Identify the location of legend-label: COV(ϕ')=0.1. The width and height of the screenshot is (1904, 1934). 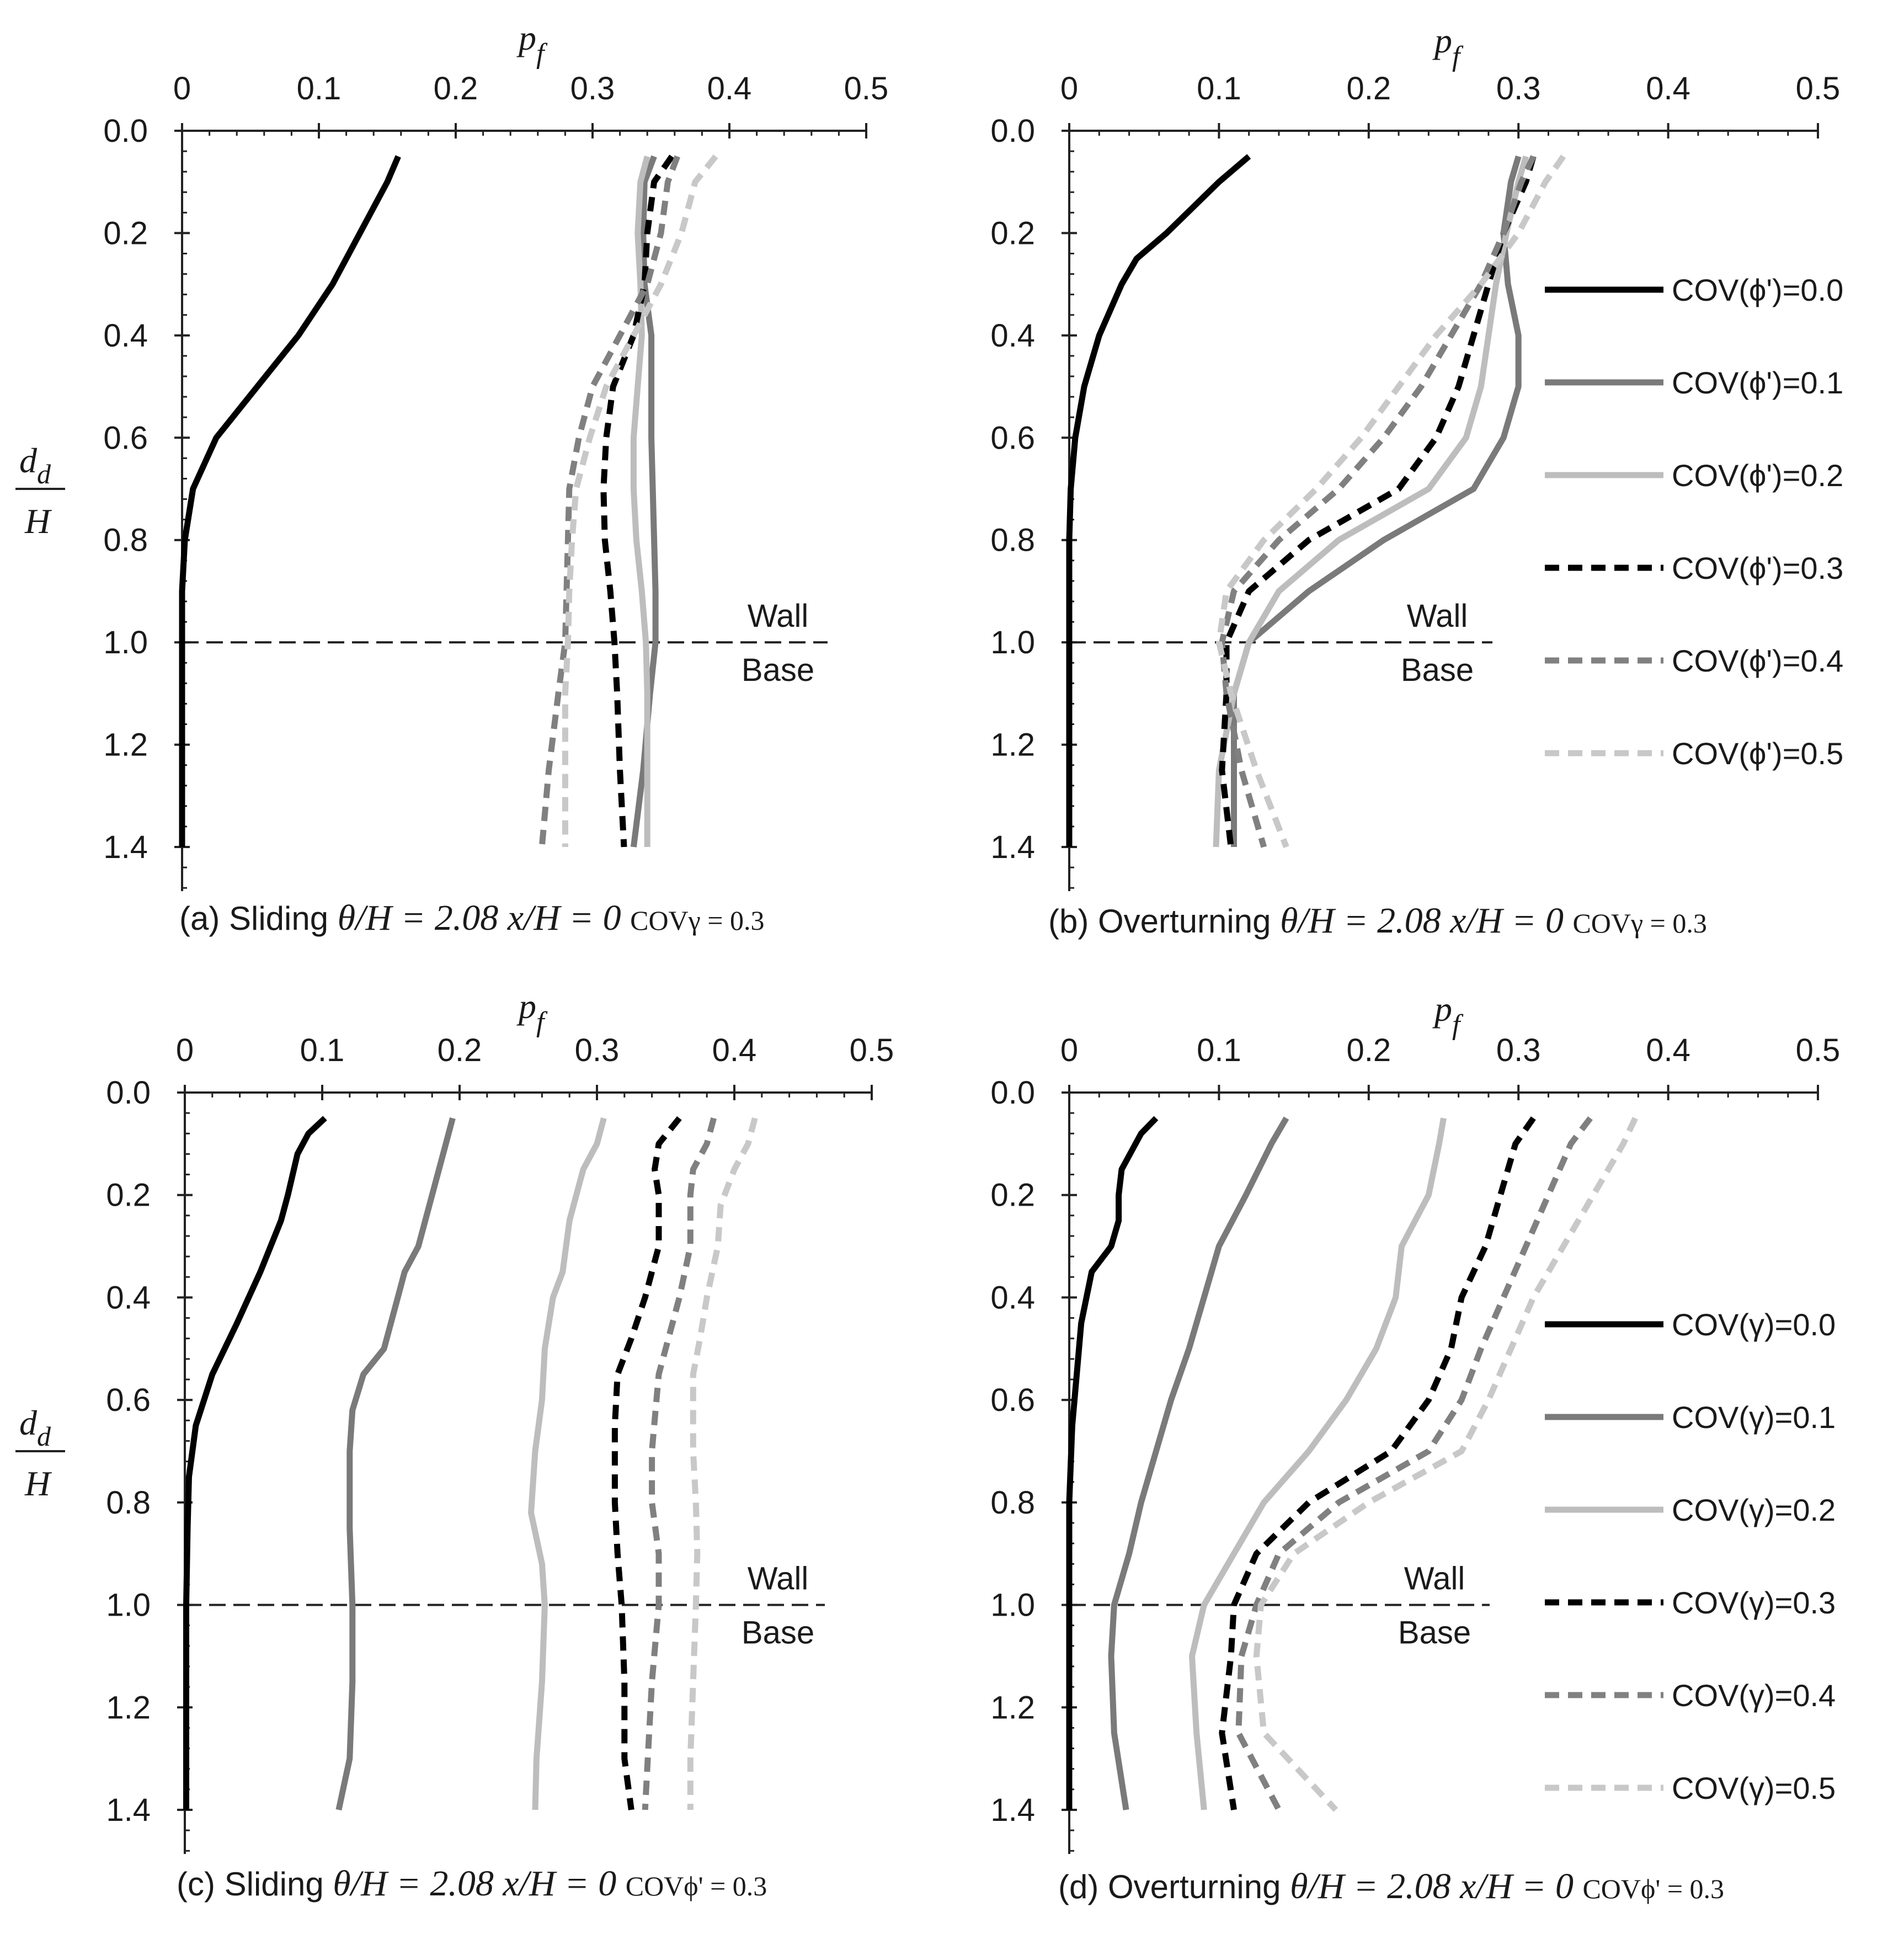
(1757, 382).